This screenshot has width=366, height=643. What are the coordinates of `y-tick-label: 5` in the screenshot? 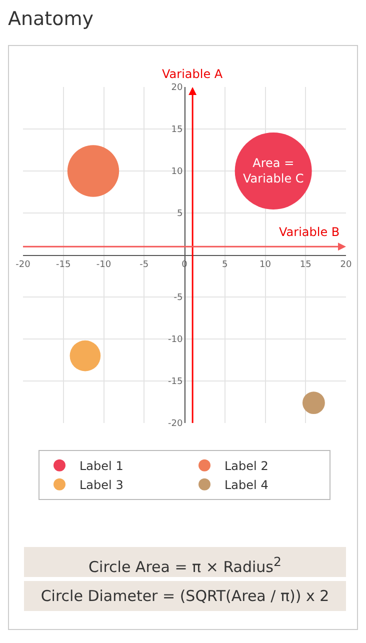 It's located at (179, 214).